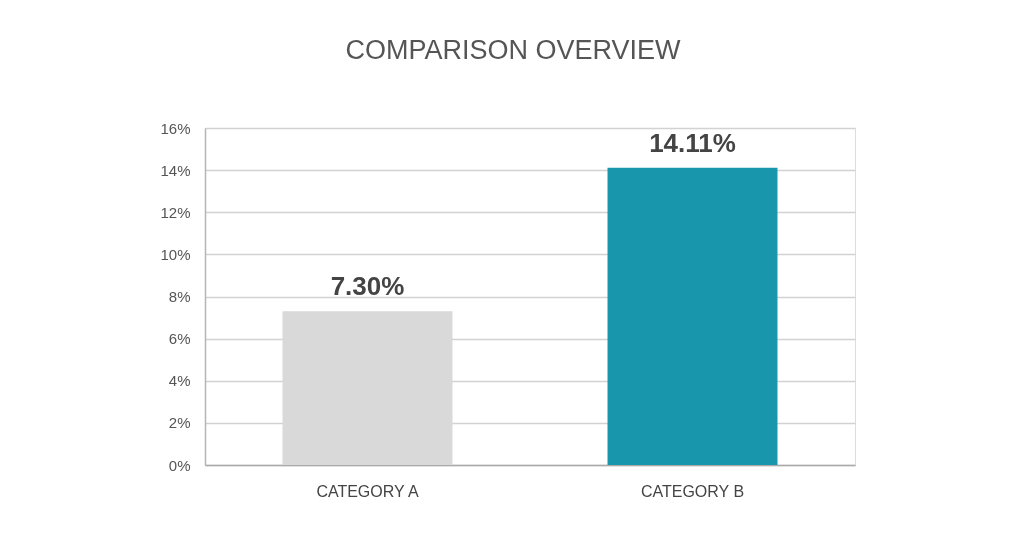  What do you see at coordinates (175, 254) in the screenshot?
I see `y-tick-label: 10%` at bounding box center [175, 254].